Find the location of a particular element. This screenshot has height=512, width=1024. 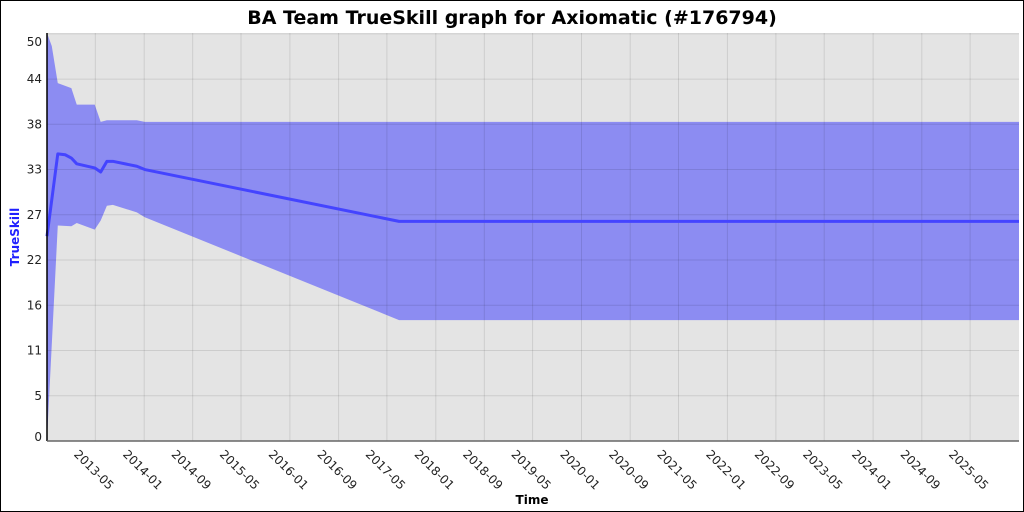

y-tick-labels: 0 5 11 16 22 27 33 38 44 50 is located at coordinates (34, 239).